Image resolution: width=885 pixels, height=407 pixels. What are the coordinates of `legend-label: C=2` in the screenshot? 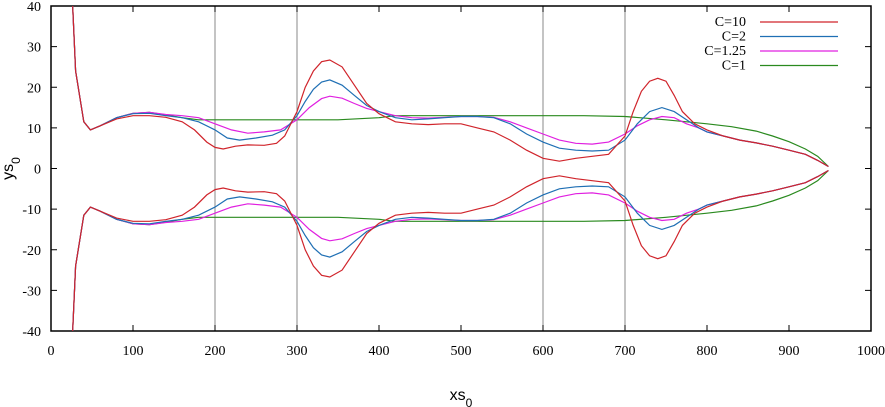 It's located at (734, 37).